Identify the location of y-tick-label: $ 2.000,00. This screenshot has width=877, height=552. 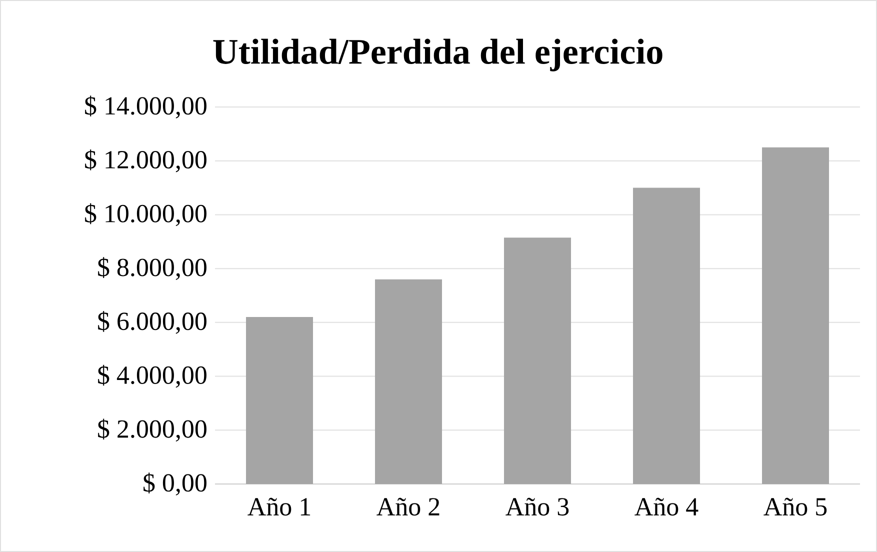
(152, 430).